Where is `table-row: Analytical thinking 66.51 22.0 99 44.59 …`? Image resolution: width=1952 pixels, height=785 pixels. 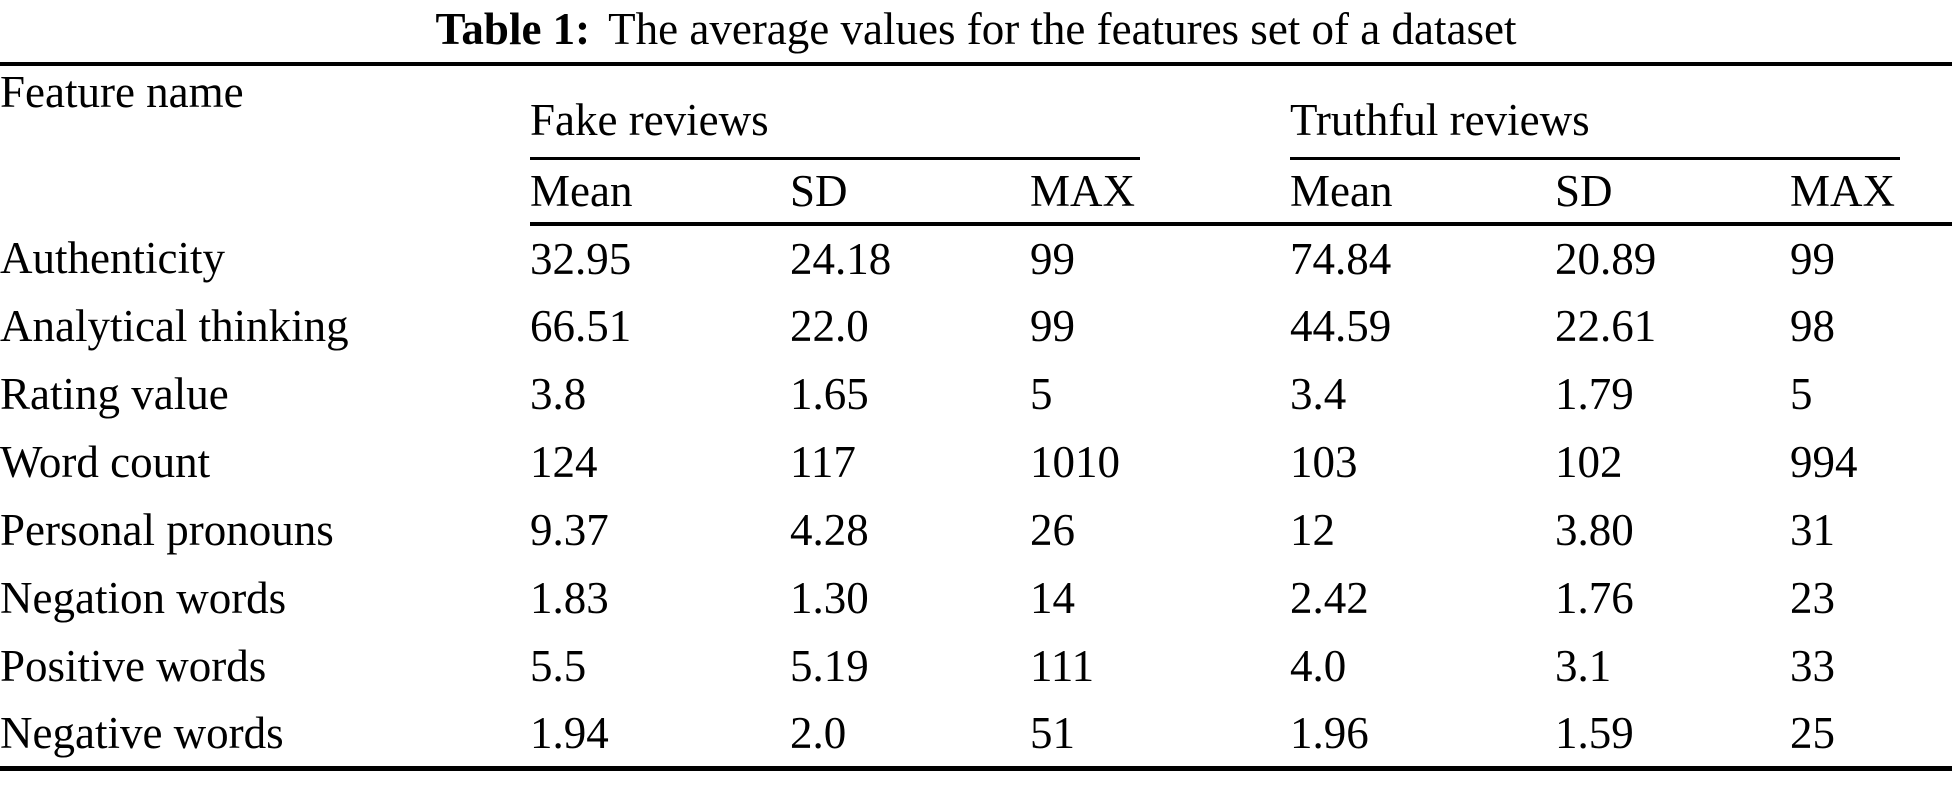 table-row: Analytical thinking 66.51 22.0 99 44.59 … is located at coordinates (976, 326).